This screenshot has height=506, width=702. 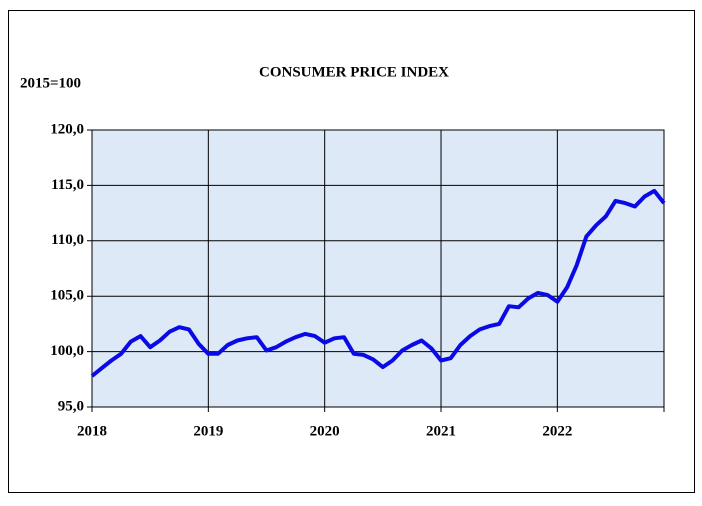 What do you see at coordinates (67, 185) in the screenshot?
I see `y-tick-label: 115,0` at bounding box center [67, 185].